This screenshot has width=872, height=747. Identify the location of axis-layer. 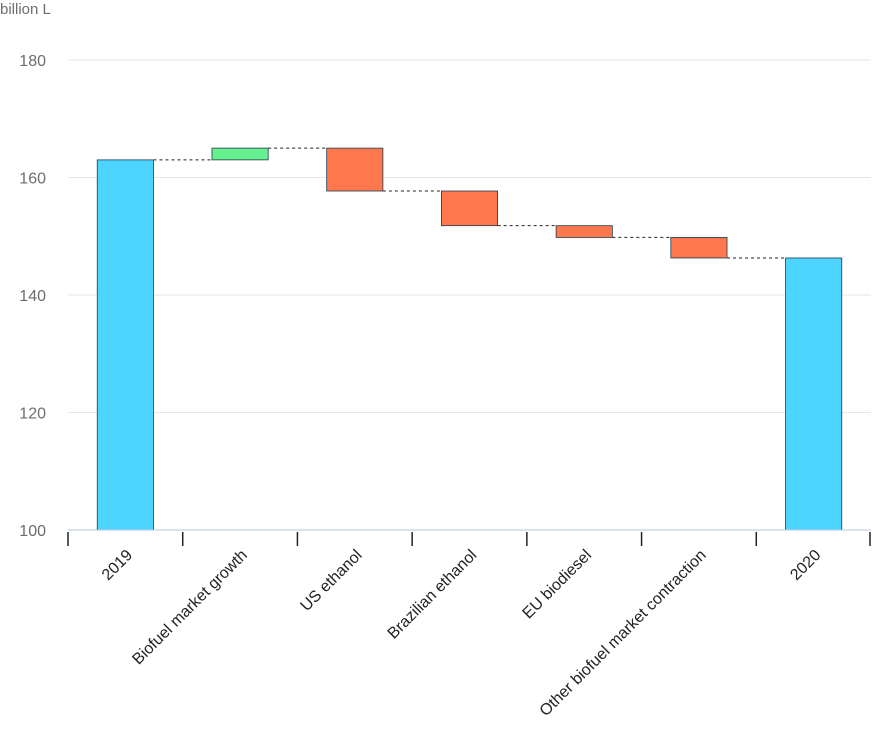
(469, 537).